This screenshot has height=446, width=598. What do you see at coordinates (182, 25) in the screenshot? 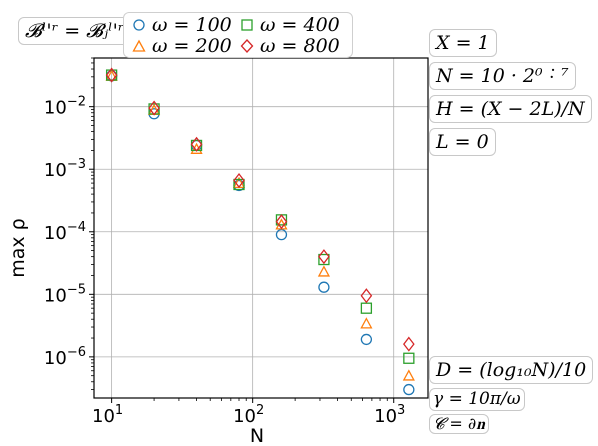
I see `legend-item-omega-100: ω = 100` at bounding box center [182, 25].